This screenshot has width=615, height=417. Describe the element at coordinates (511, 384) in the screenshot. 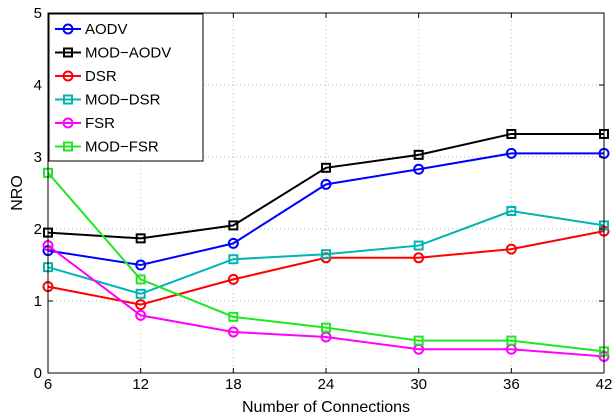

I see `x-tick-label: 36` at that location.